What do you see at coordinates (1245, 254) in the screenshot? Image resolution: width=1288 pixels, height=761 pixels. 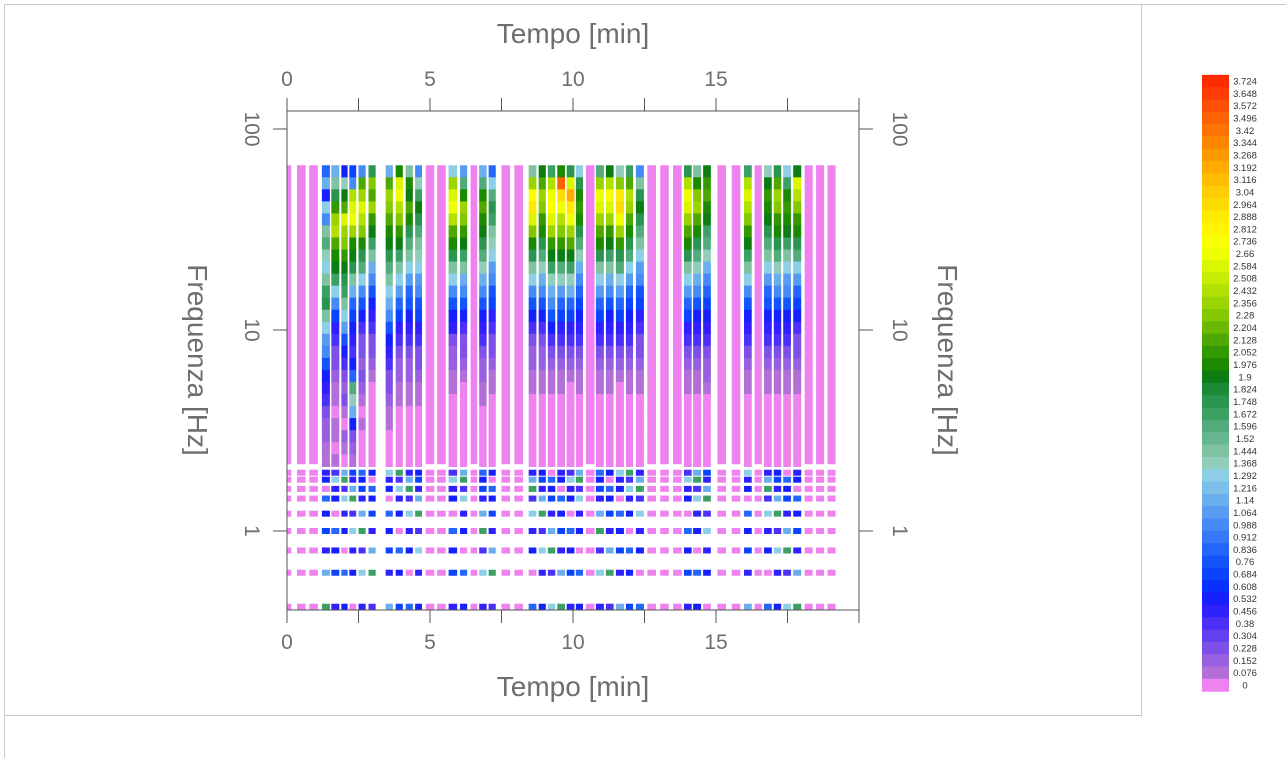 I see `colorbar-tick-label: 2.66` at bounding box center [1245, 254].